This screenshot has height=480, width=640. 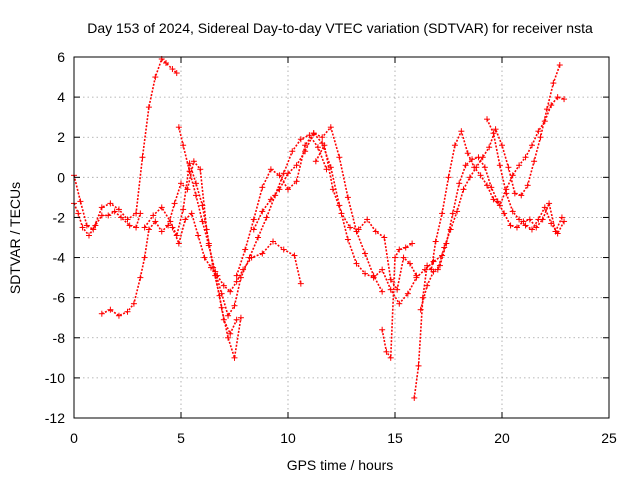 I want to click on y-tick-label: -12, so click(x=55, y=418).